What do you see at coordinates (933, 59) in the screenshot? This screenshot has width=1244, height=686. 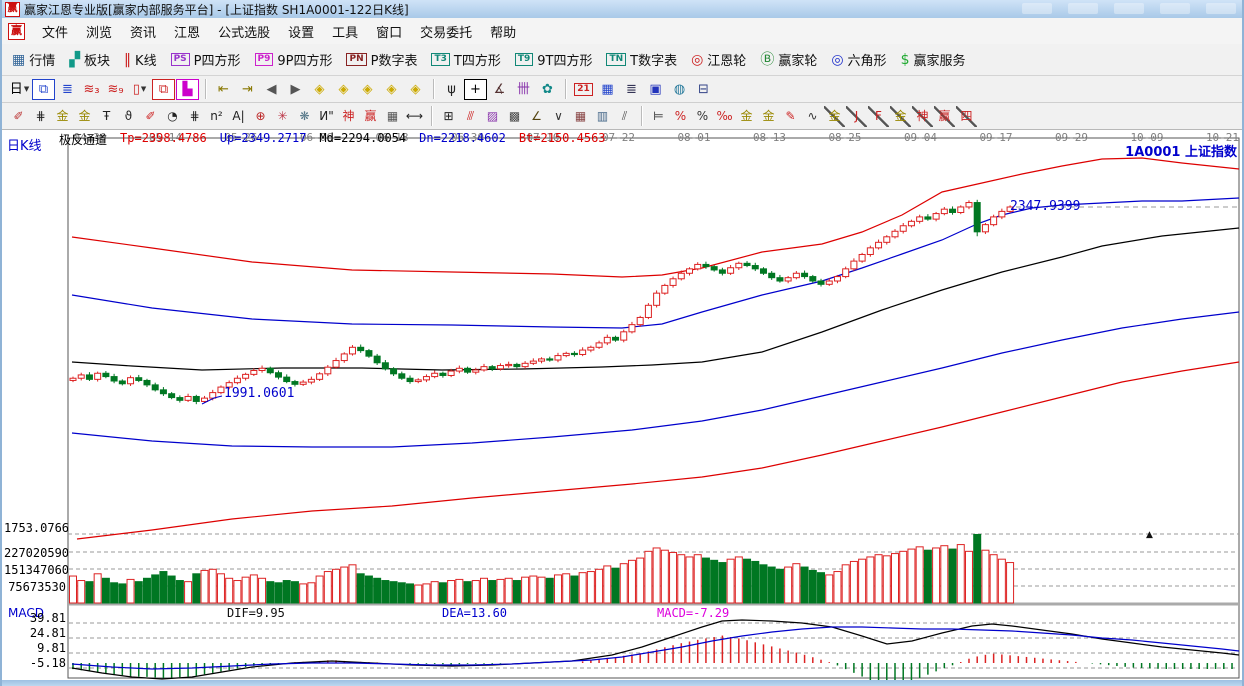 I see `toolbar-button-service: $ 赢家服务` at bounding box center [933, 59].